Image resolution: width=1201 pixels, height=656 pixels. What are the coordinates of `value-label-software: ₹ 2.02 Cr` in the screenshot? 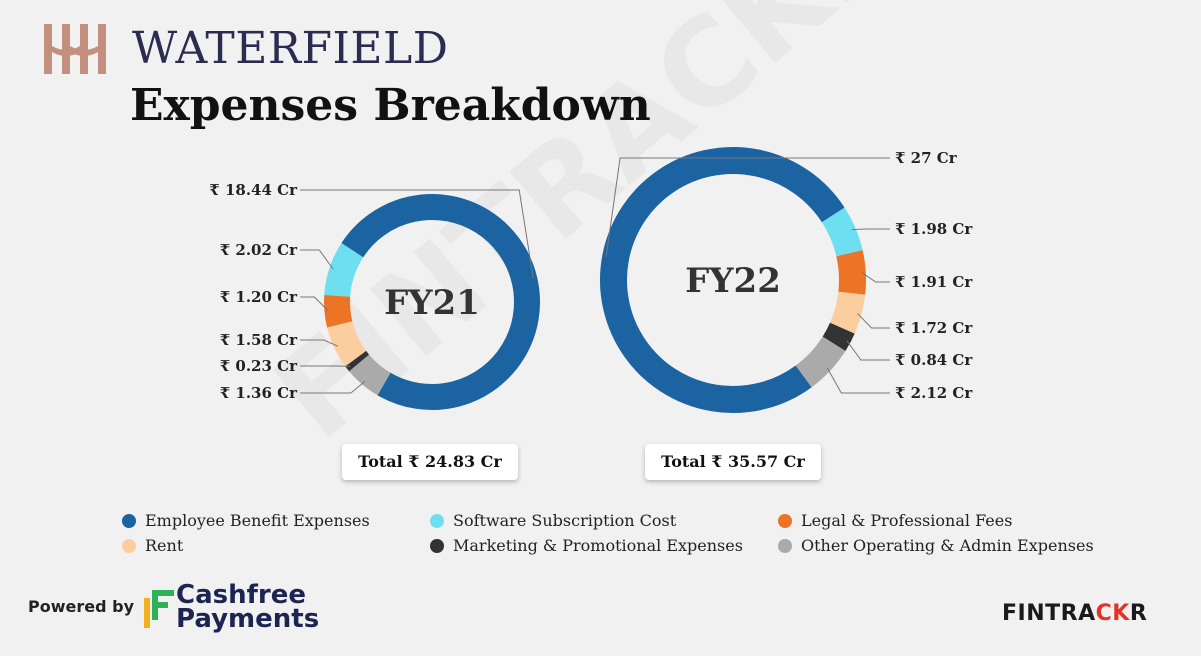 It's located at (259, 250).